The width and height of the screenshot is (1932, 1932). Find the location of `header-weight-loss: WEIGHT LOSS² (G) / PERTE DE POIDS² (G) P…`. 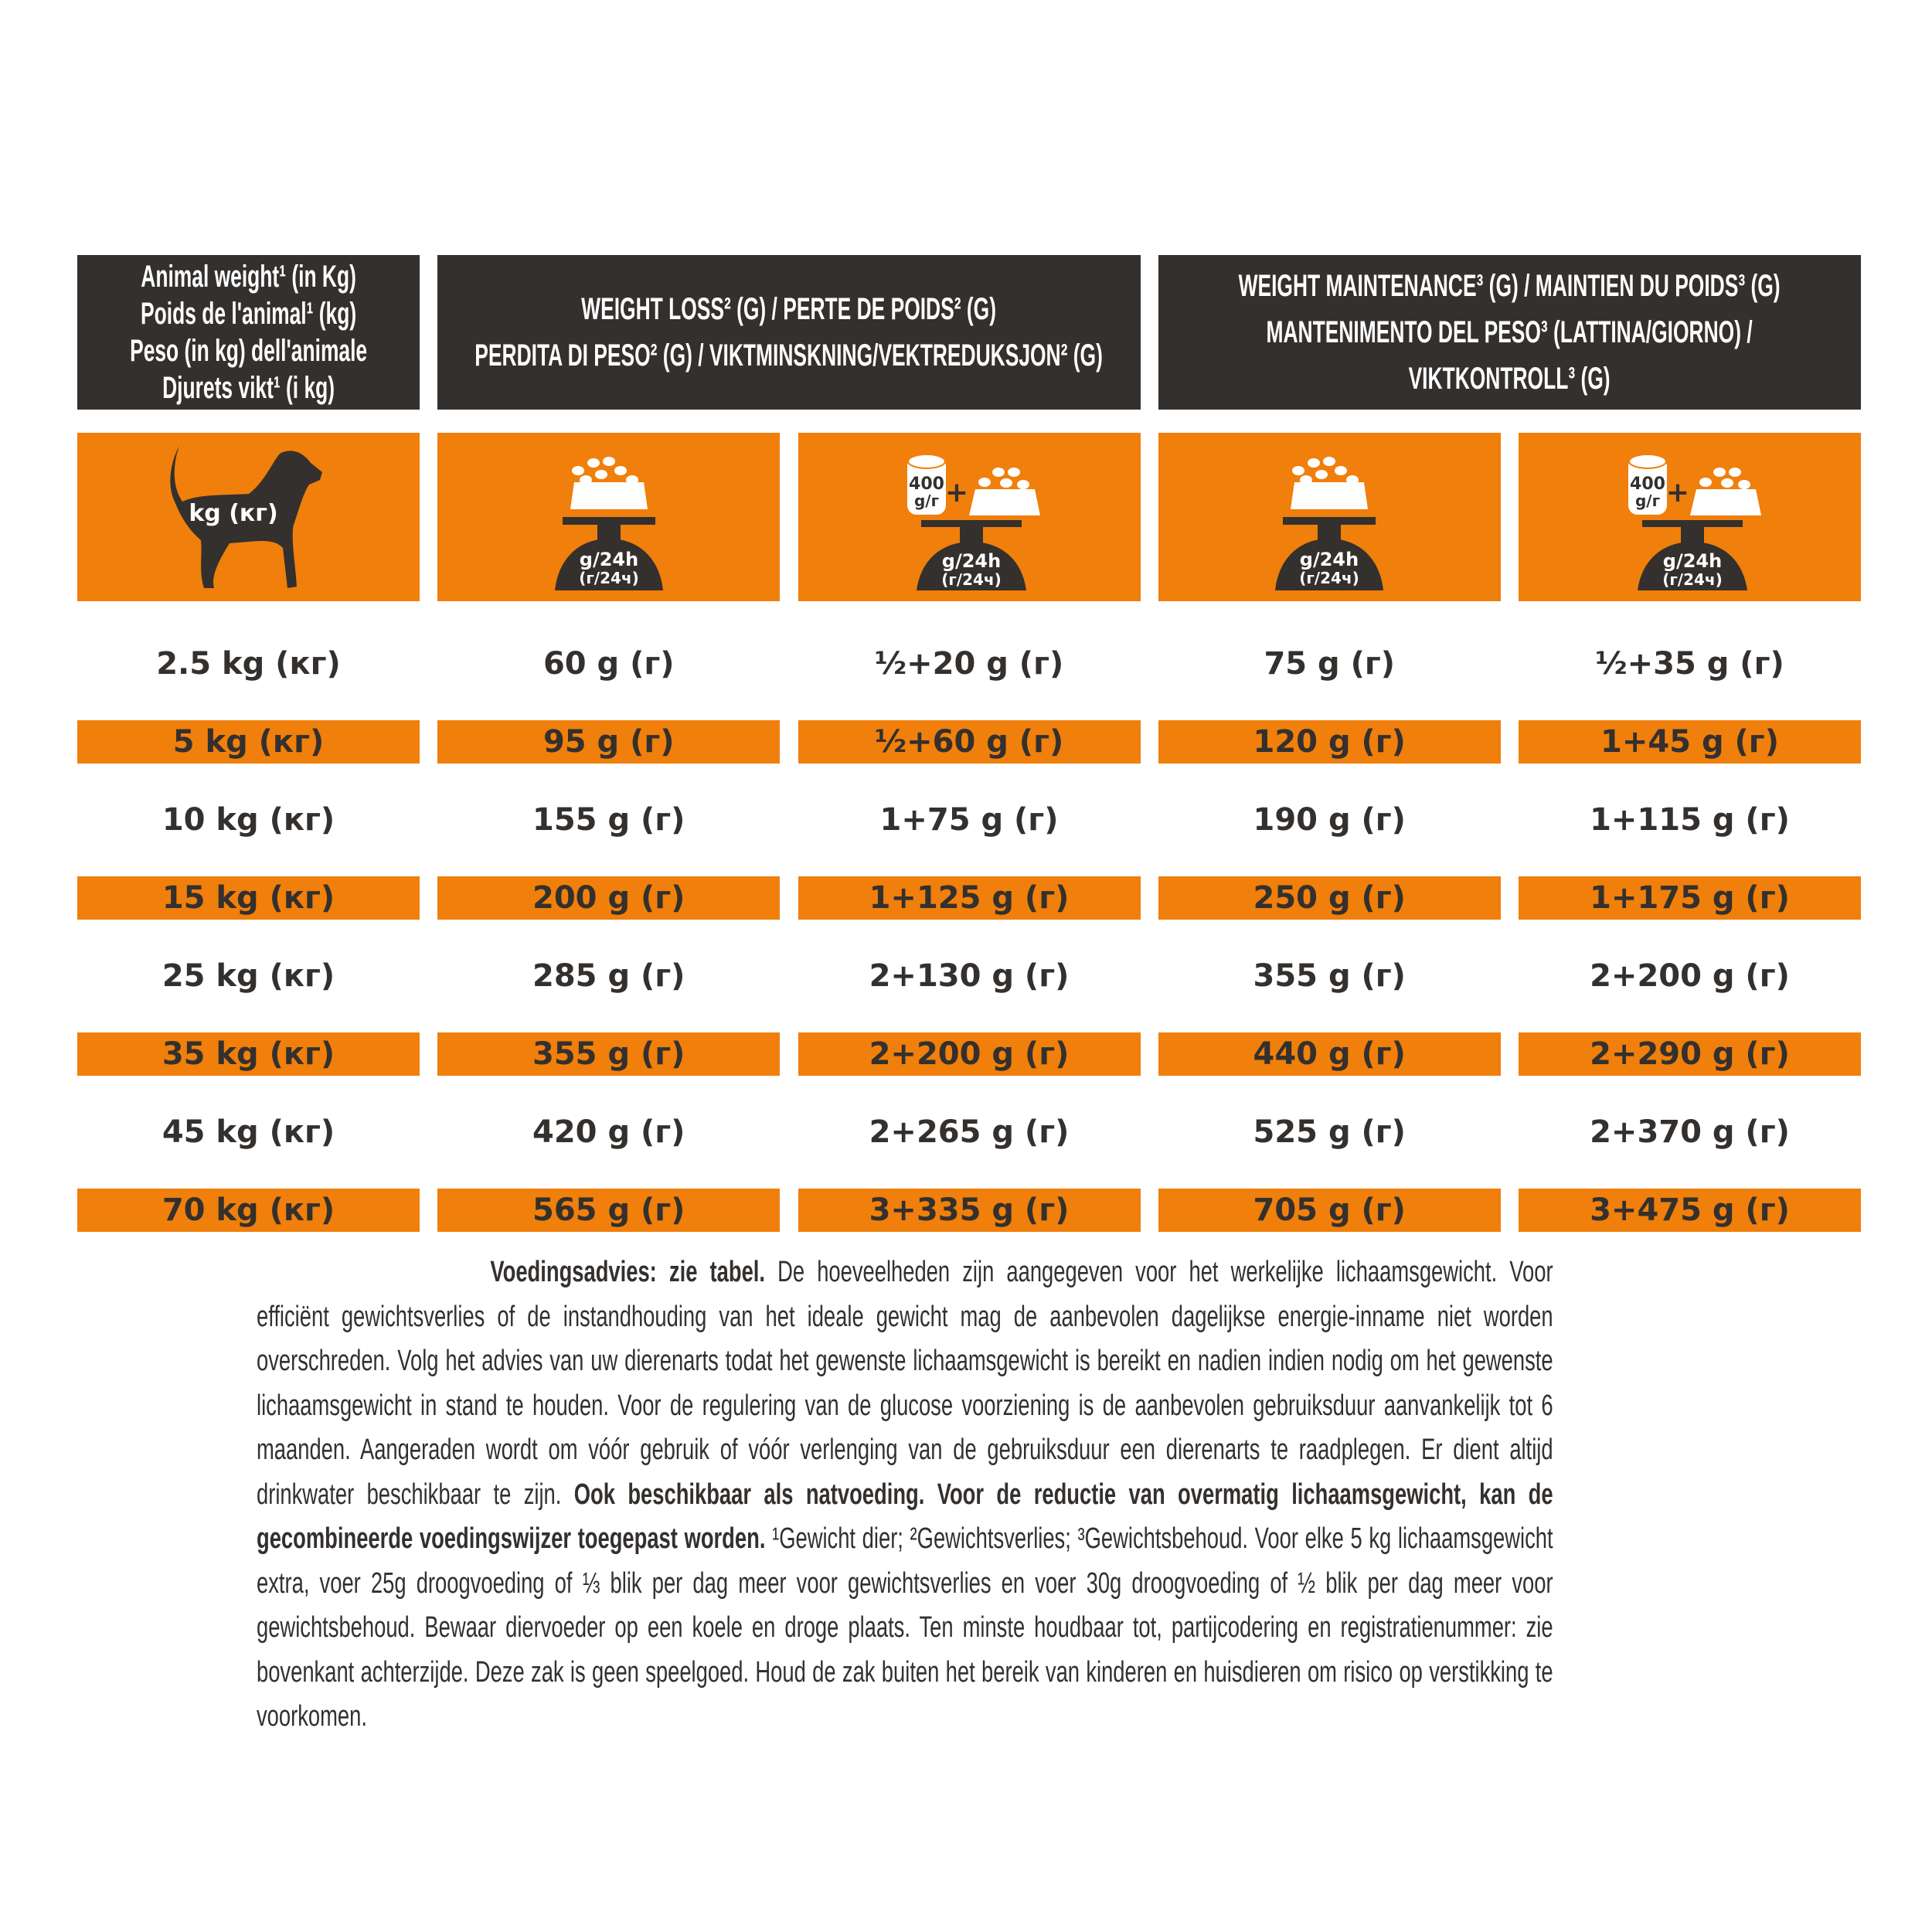

header-weight-loss: WEIGHT LOSS² (G) / PERTE DE POIDS² (G) P… is located at coordinates (789, 333).